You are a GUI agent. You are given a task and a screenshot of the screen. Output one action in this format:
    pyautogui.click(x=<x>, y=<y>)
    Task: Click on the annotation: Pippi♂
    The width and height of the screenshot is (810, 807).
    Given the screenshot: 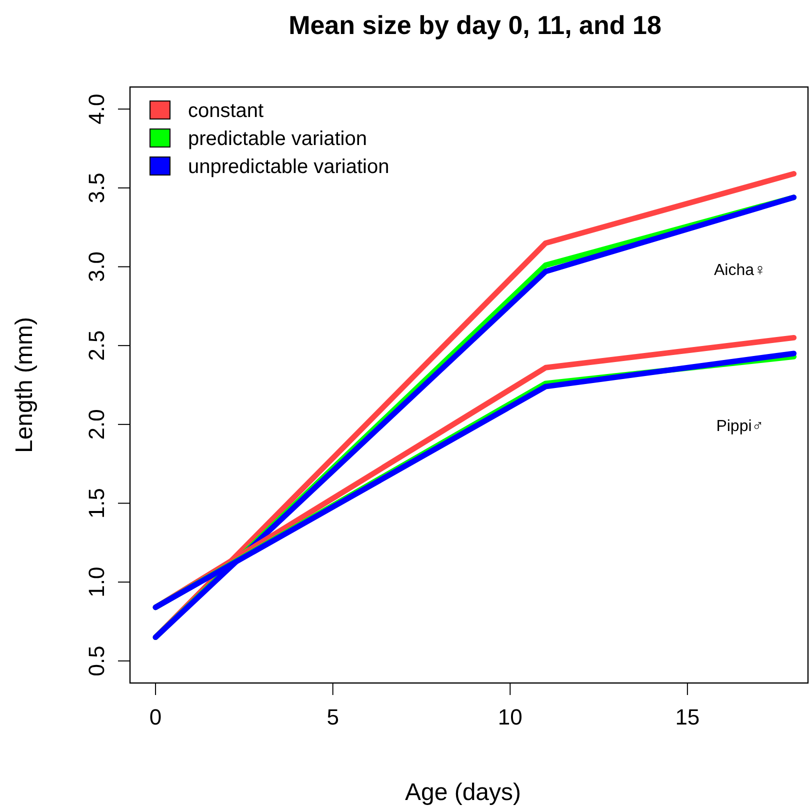 What is the action you would take?
    pyautogui.click(x=740, y=427)
    